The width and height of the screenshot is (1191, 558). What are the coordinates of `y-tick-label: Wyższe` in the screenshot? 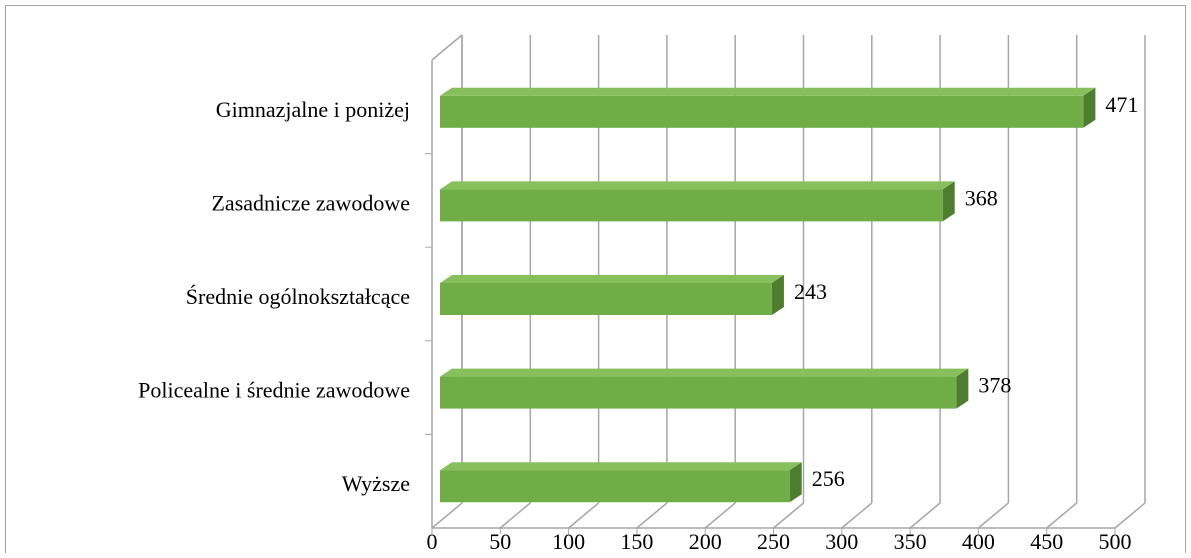 It's located at (376, 483).